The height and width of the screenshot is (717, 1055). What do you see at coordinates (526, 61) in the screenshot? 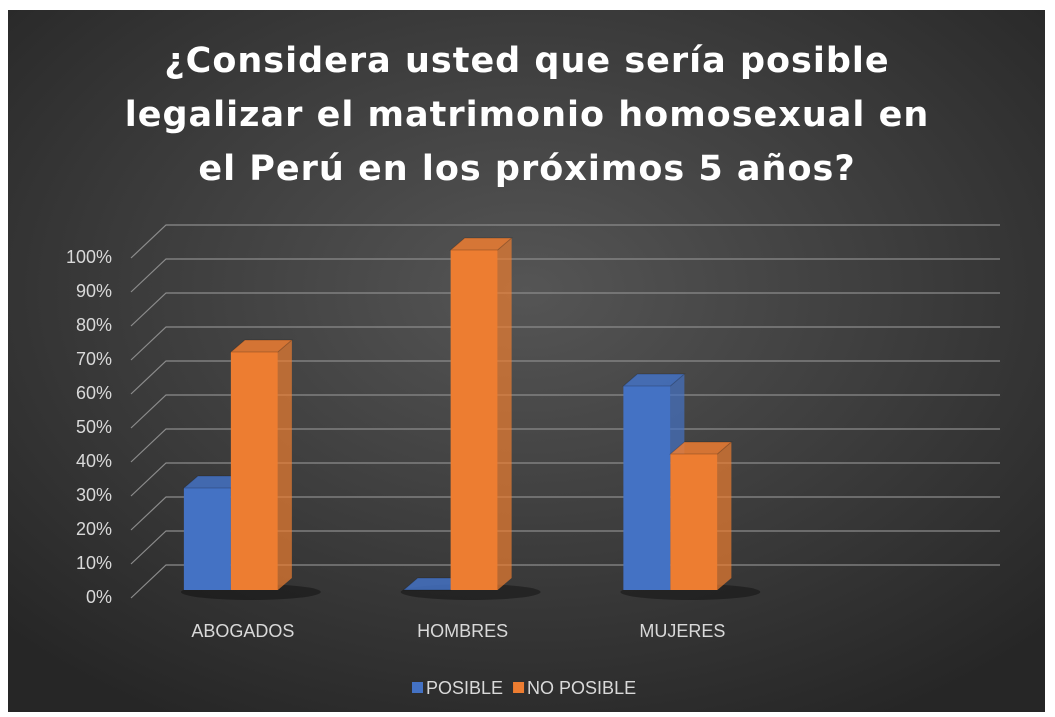
I see `chart-title: ¿Considera usted que sería posible` at bounding box center [526, 61].